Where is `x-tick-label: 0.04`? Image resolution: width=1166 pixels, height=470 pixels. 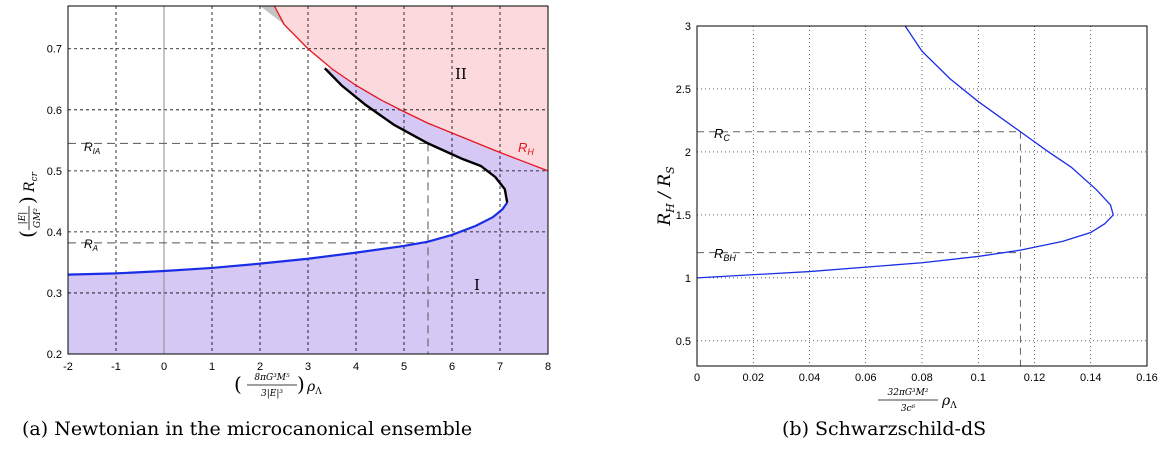
x-tick-label: 0.04 is located at coordinates (809, 378).